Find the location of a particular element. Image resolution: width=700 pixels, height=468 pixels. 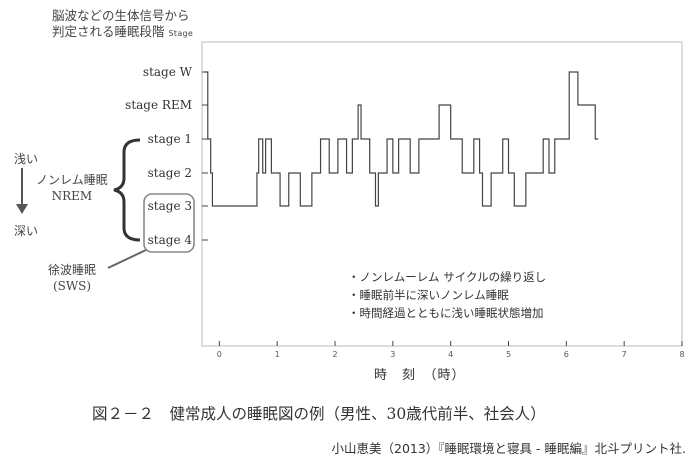

x-tick-label: 3 is located at coordinates (392, 354).